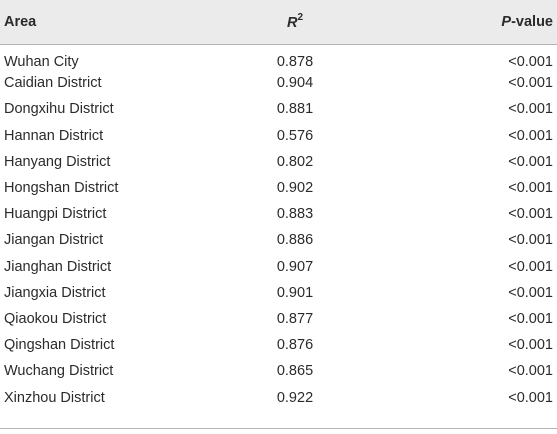 This screenshot has height=434, width=557. I want to click on cell-area: Huangpi District, so click(55, 214).